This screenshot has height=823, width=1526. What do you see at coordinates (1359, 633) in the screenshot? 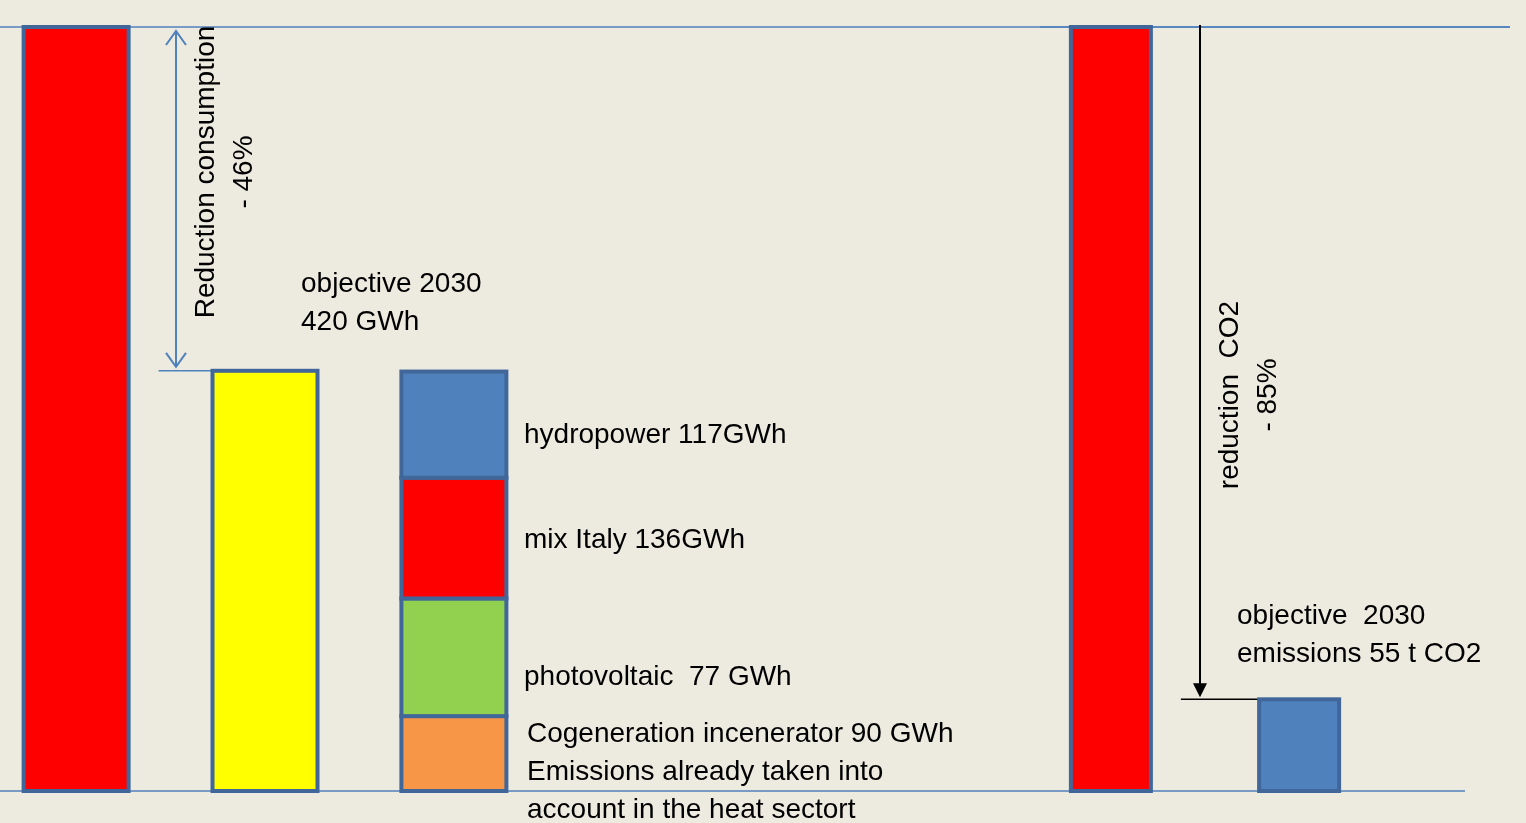
I see `annotation: objective 2030 emissions 55 t CO2` at bounding box center [1359, 633].